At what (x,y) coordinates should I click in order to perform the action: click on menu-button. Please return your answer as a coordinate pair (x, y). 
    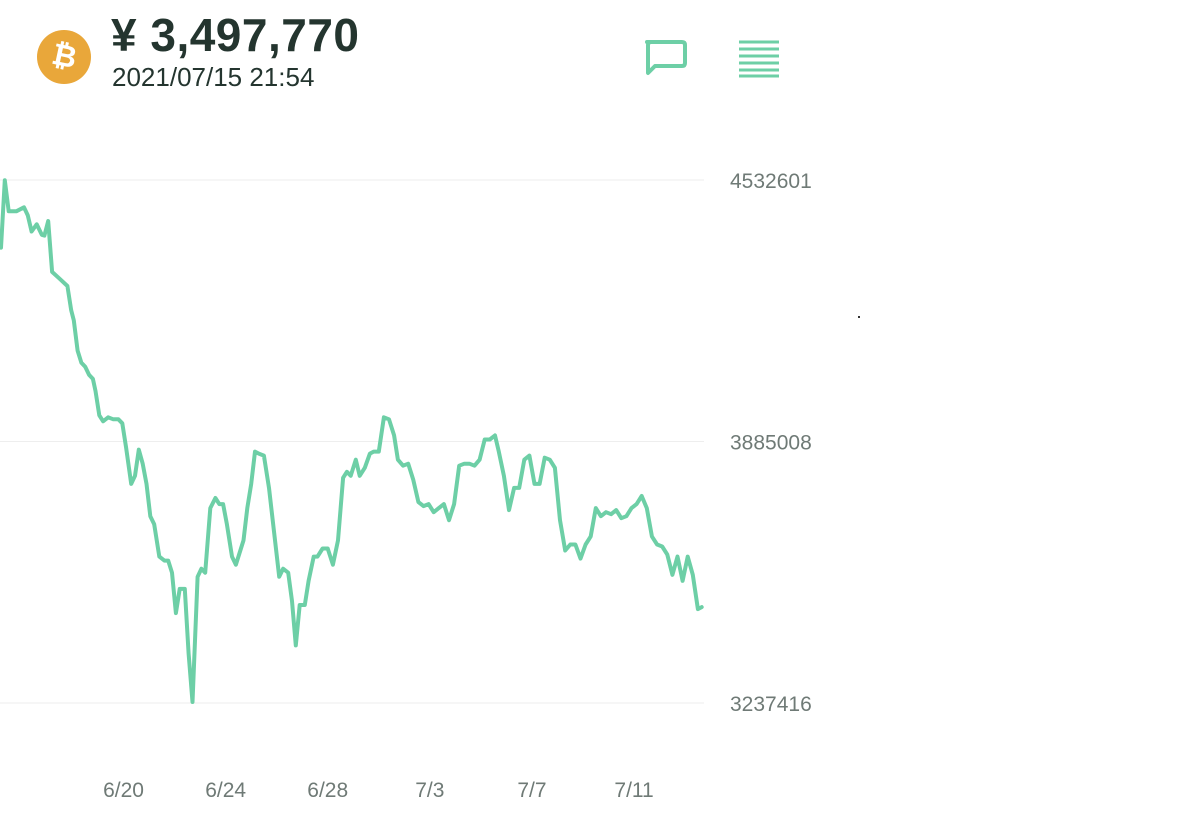
    Looking at the image, I should click on (759, 59).